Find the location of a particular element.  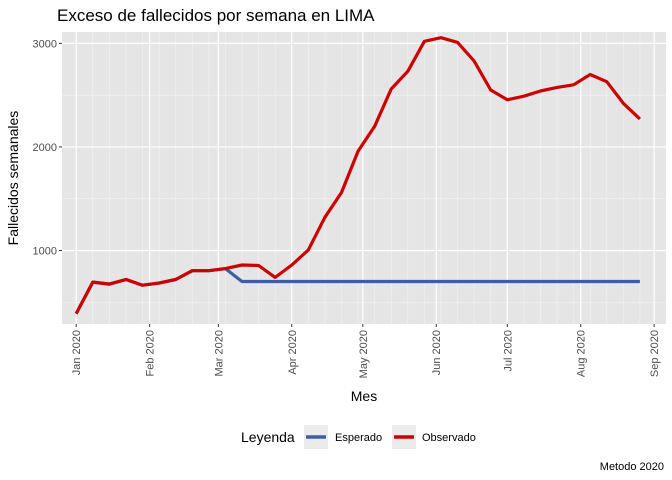

caption: Metodo 2020 is located at coordinates (632, 467).